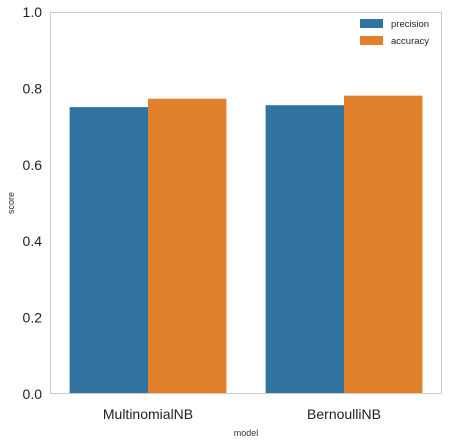 This screenshot has height=443, width=452. What do you see at coordinates (410, 24) in the screenshot?
I see `legend-label-precision: precision` at bounding box center [410, 24].